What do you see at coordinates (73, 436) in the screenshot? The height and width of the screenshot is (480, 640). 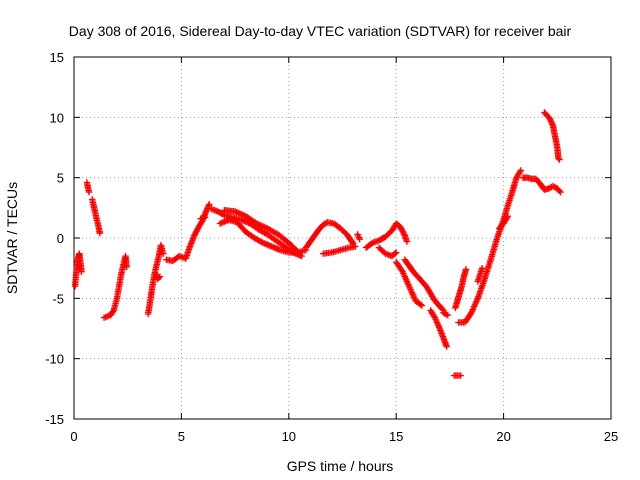 I see `x-tick-label: 0` at bounding box center [73, 436].